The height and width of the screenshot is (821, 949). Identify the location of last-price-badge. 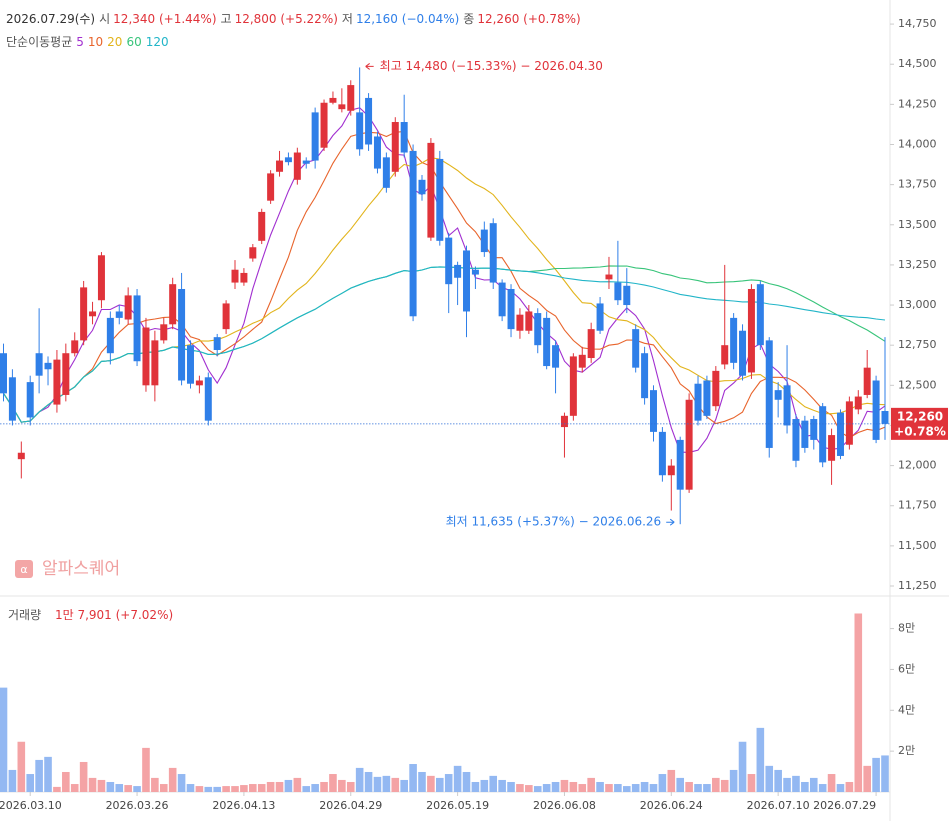
(919, 423).